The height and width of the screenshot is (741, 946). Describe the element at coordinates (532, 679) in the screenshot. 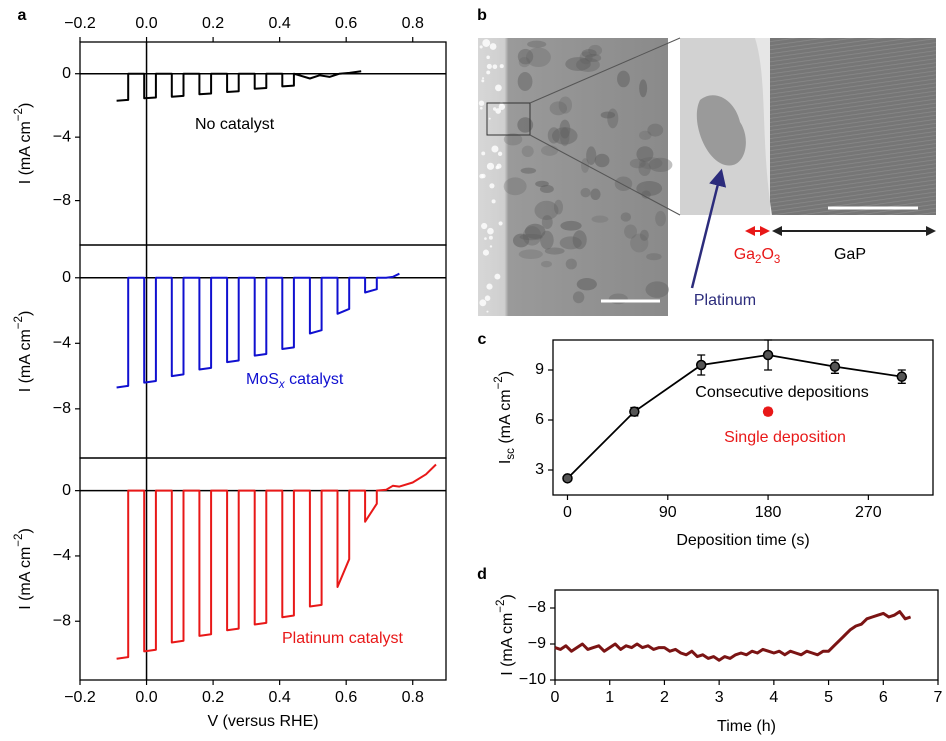

I see `y-tick-label: −10` at that location.